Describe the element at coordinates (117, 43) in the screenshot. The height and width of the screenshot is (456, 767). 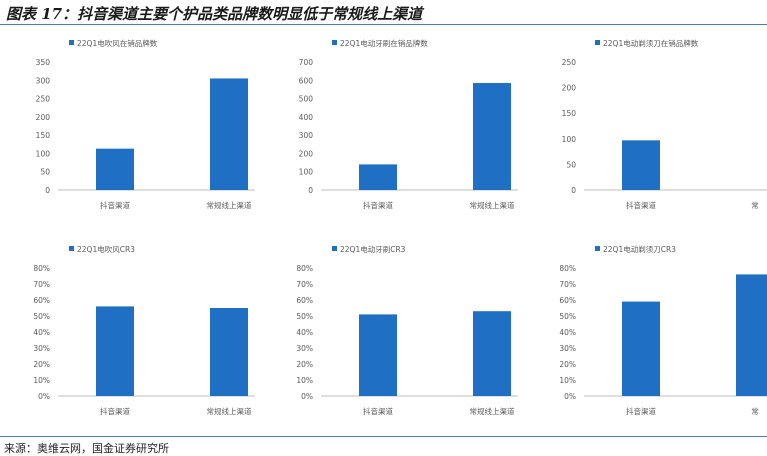
I see `legend-label: 22Q1电吹风在销品牌数` at that location.